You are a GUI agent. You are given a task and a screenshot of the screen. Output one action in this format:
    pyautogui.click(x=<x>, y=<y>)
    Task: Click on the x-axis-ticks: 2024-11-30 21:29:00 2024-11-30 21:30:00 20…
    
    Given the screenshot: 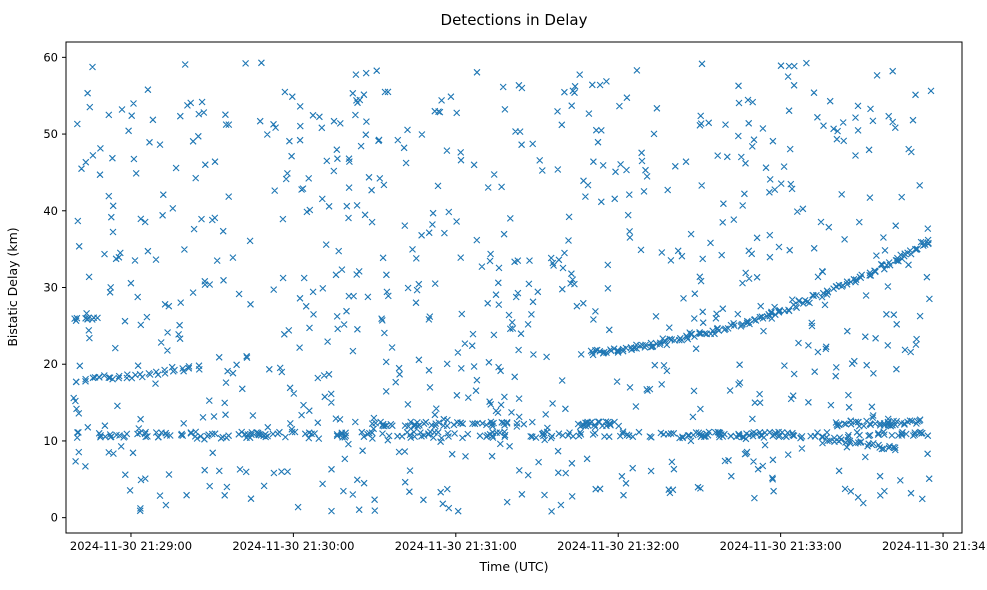 What is the action you would take?
    pyautogui.click(x=528, y=543)
    